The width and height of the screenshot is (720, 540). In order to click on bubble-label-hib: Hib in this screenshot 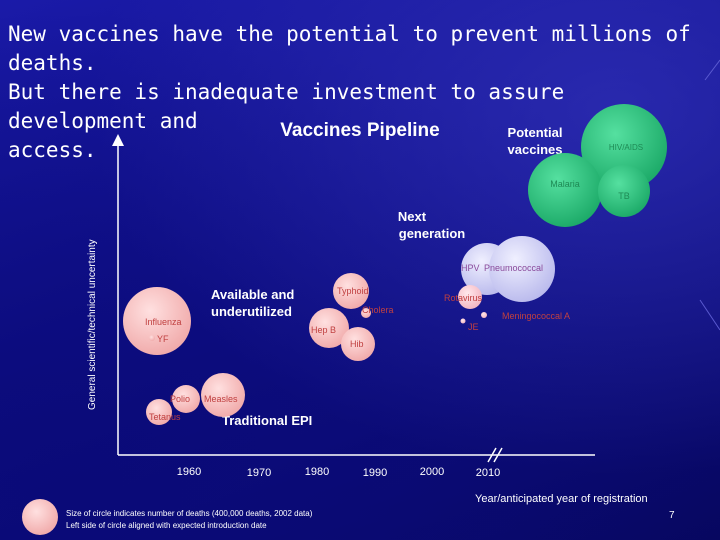, I will do `click(357, 344)`.